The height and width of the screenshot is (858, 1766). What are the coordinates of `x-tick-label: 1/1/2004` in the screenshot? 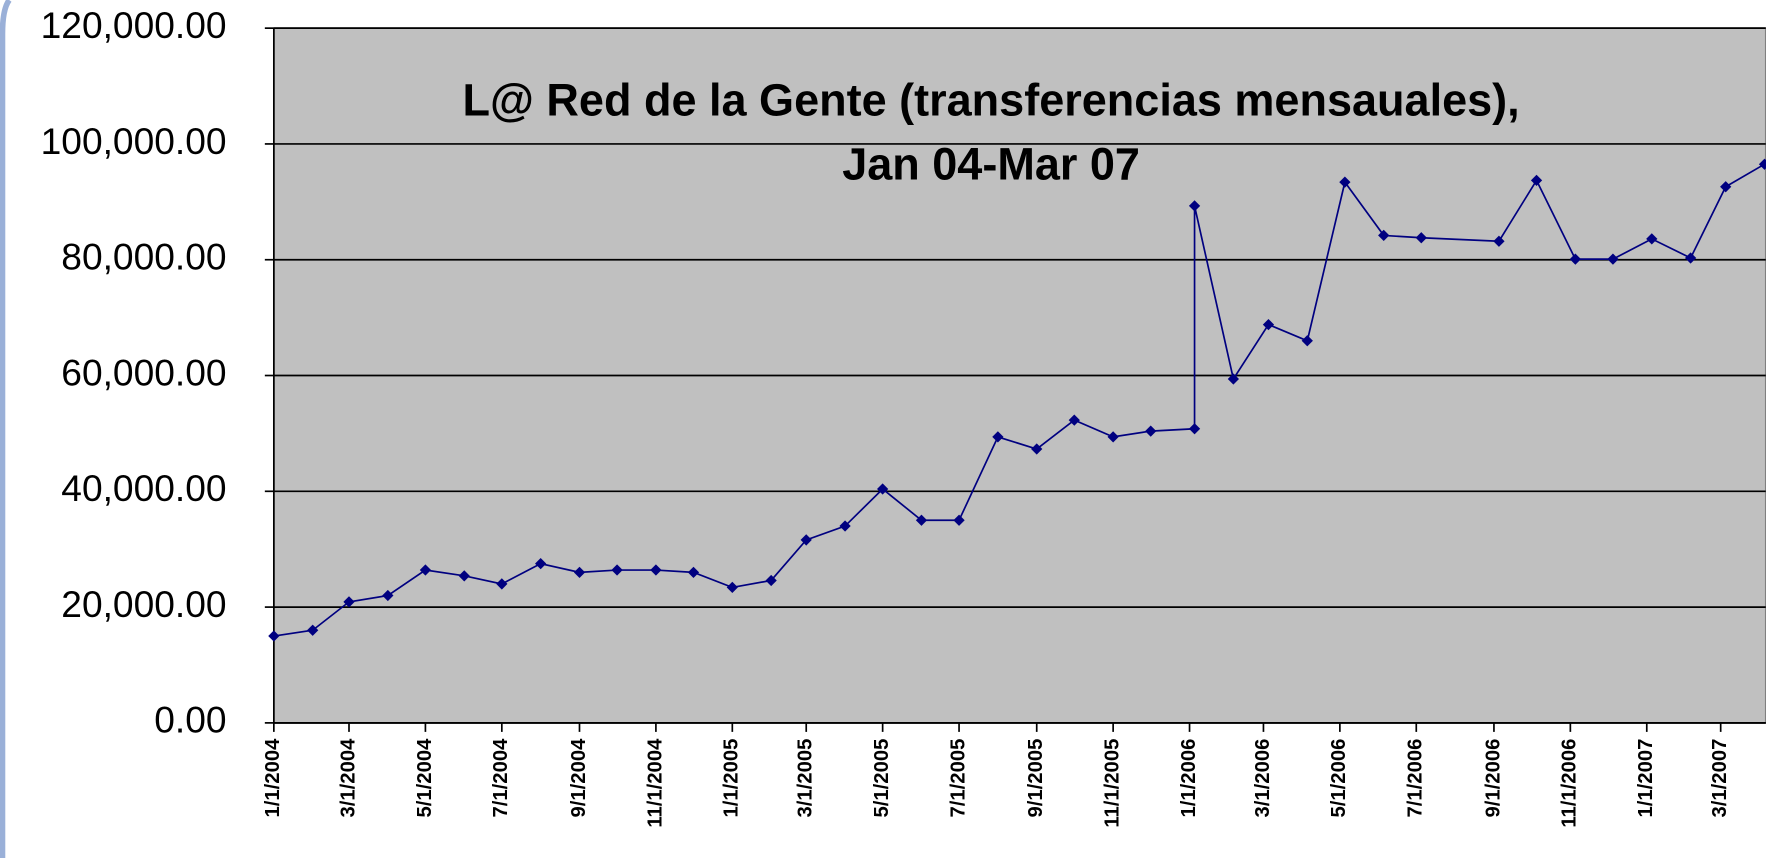 It's located at (273, 778).